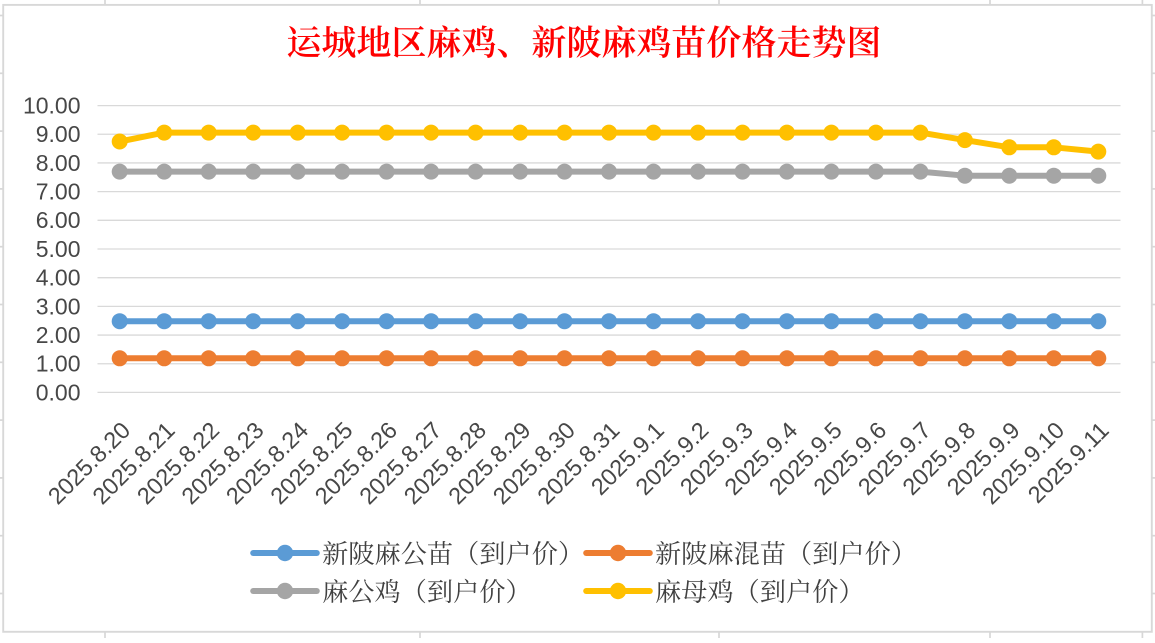 The image size is (1155, 643). What do you see at coordinates (58, 220) in the screenshot?
I see `svg-text: 6.00` at bounding box center [58, 220].